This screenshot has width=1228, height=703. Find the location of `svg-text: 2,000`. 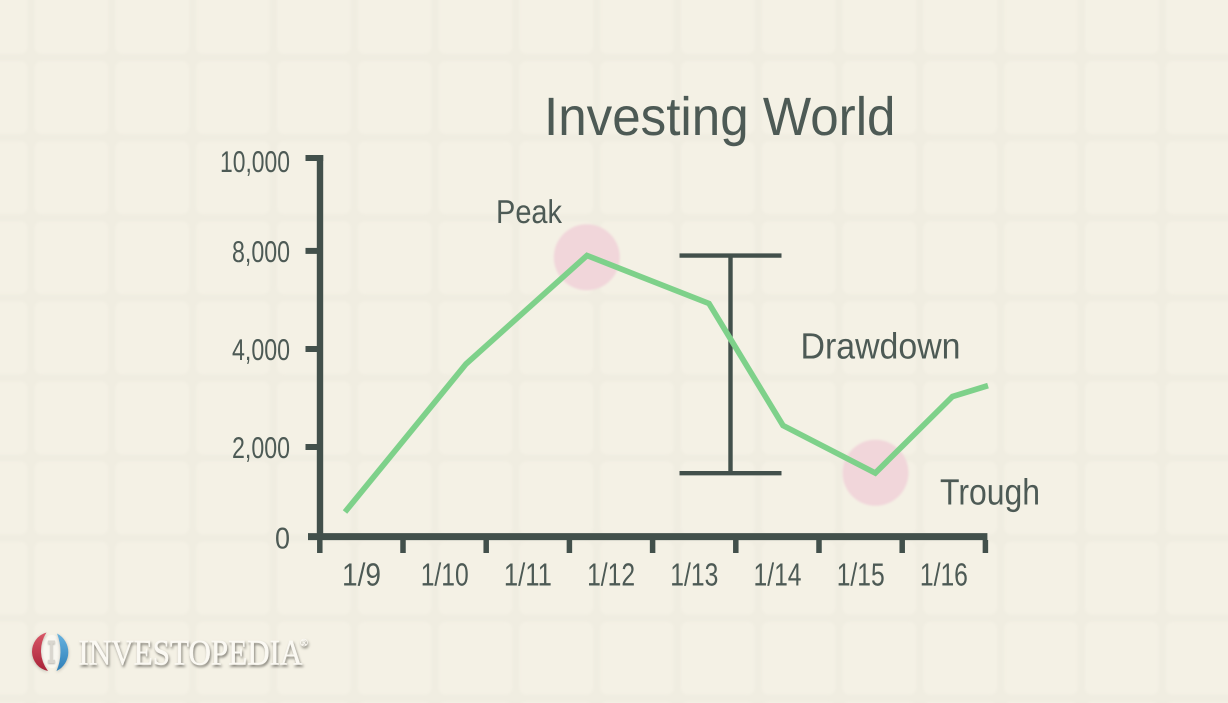

svg-text: 2,000 is located at coordinates (261, 448).